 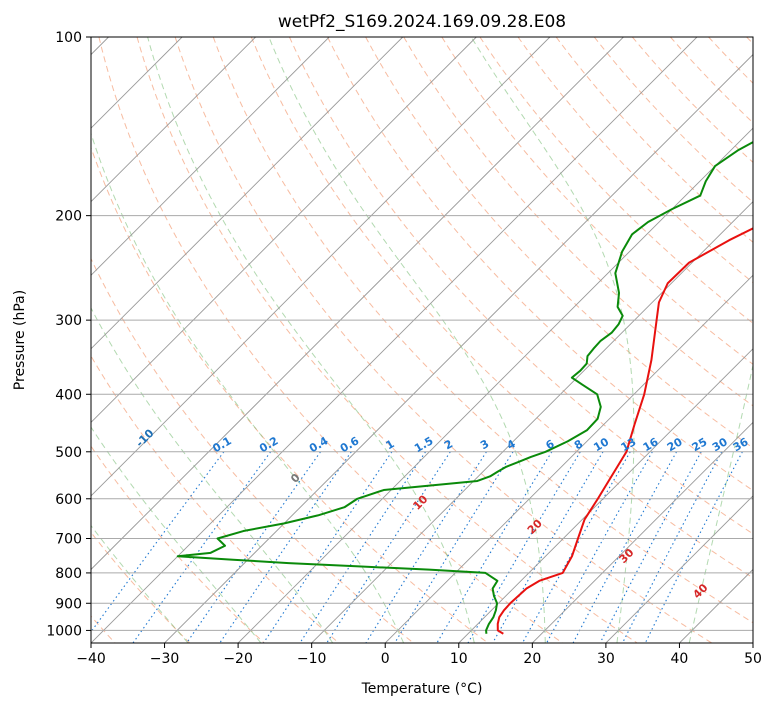 I want to click on y-tick-label: 1000, so click(x=64, y=631).